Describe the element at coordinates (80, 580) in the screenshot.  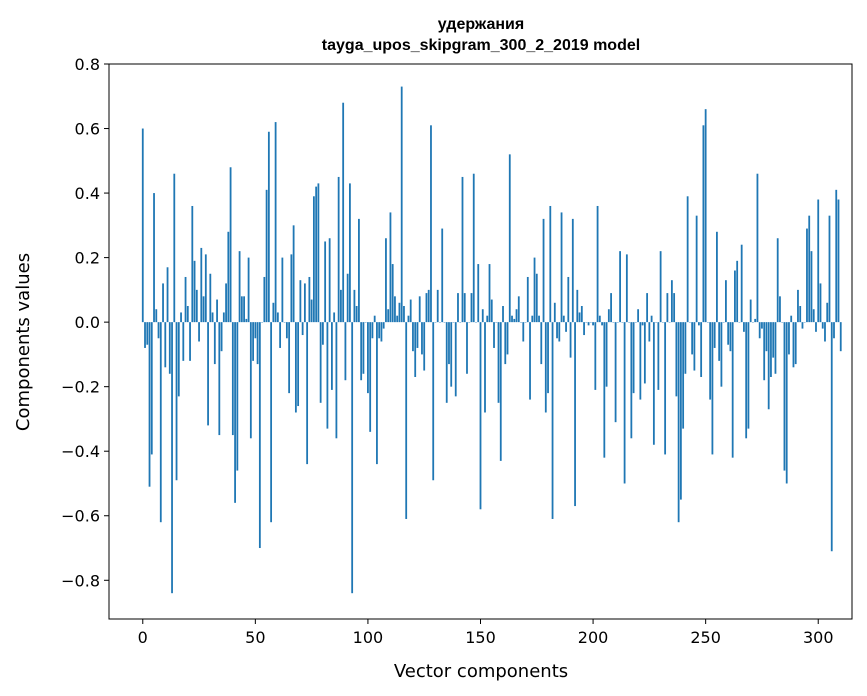
I see `y-tick-label: −0.8` at that location.